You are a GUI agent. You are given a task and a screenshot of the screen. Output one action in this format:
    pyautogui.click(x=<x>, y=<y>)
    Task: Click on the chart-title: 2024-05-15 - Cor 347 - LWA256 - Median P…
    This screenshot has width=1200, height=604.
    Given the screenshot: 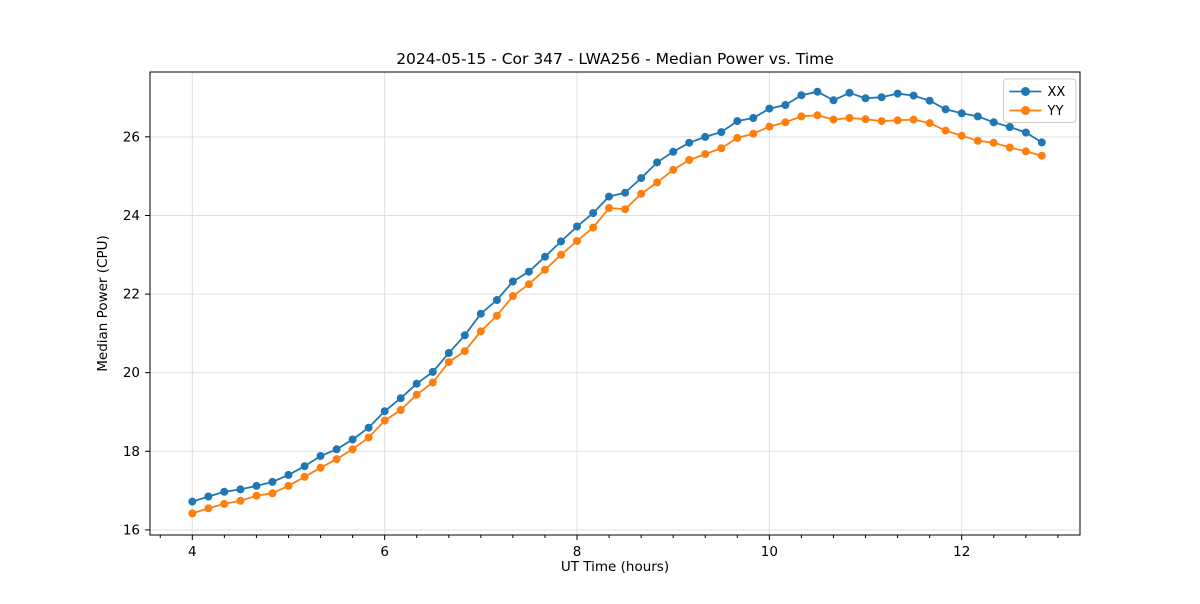 What is the action you would take?
    pyautogui.click(x=615, y=59)
    